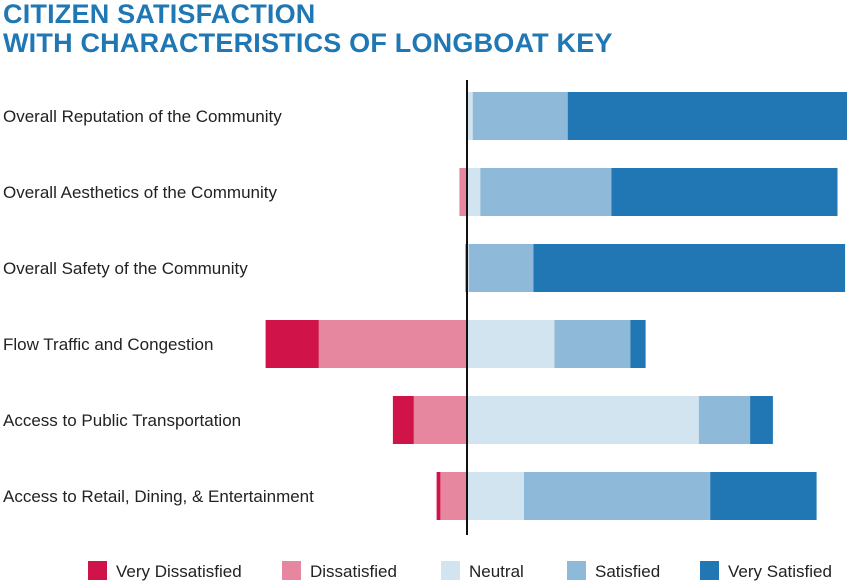  Describe the element at coordinates (108, 344) in the screenshot. I see `category-label: Flow Traffic and Congestion` at that location.